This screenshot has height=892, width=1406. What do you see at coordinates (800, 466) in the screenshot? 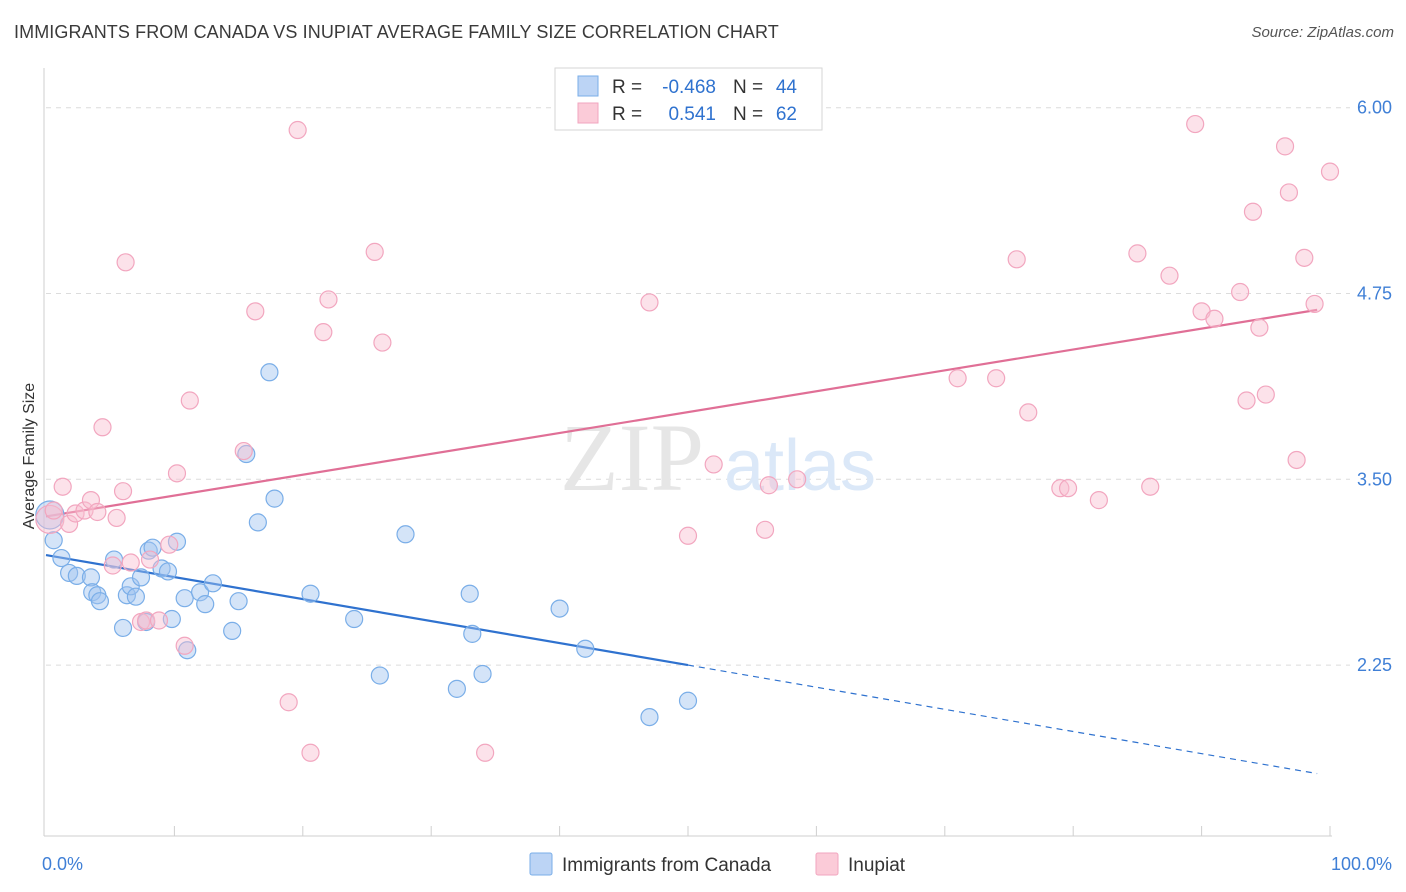
I see `watermark-atlas: atlas` at bounding box center [800, 466].